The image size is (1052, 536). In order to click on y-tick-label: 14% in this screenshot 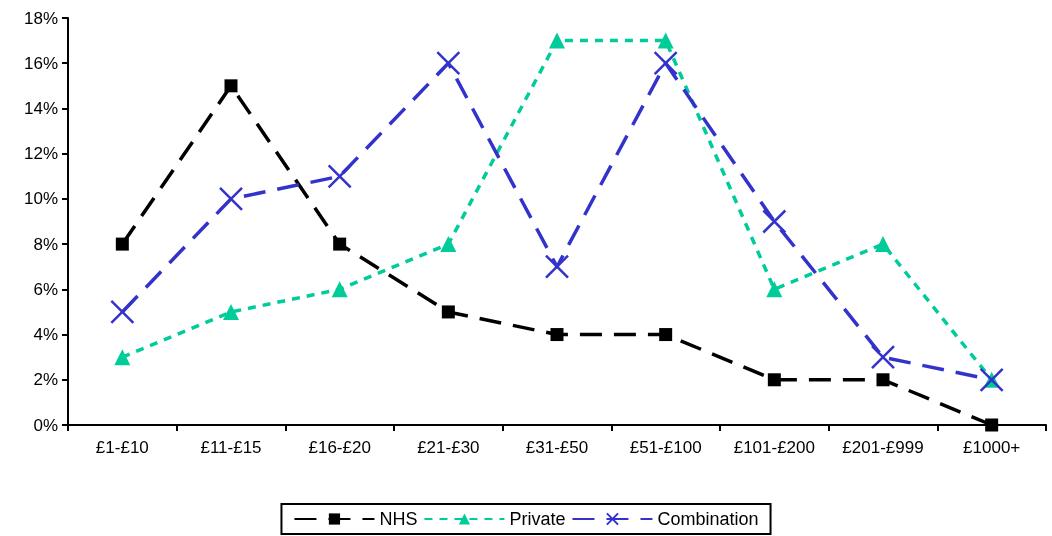, I will do `click(40, 108)`.